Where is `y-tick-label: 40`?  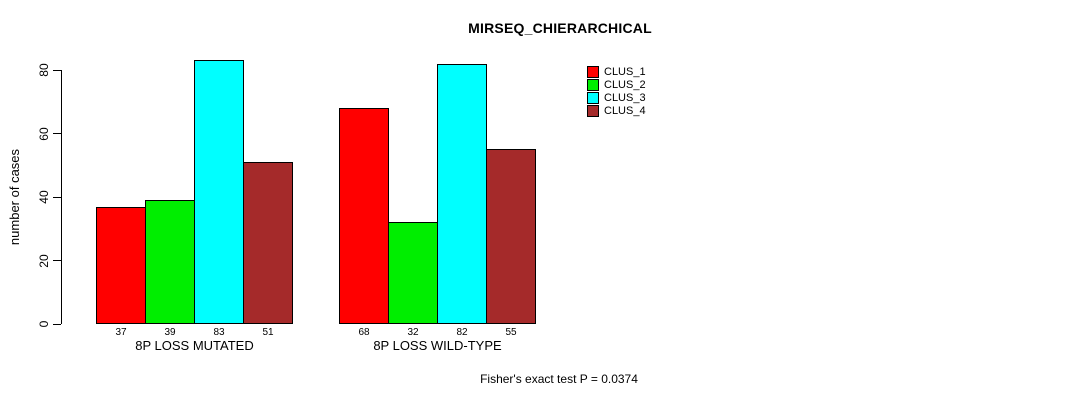
y-tick-label: 40 is located at coordinates (44, 197).